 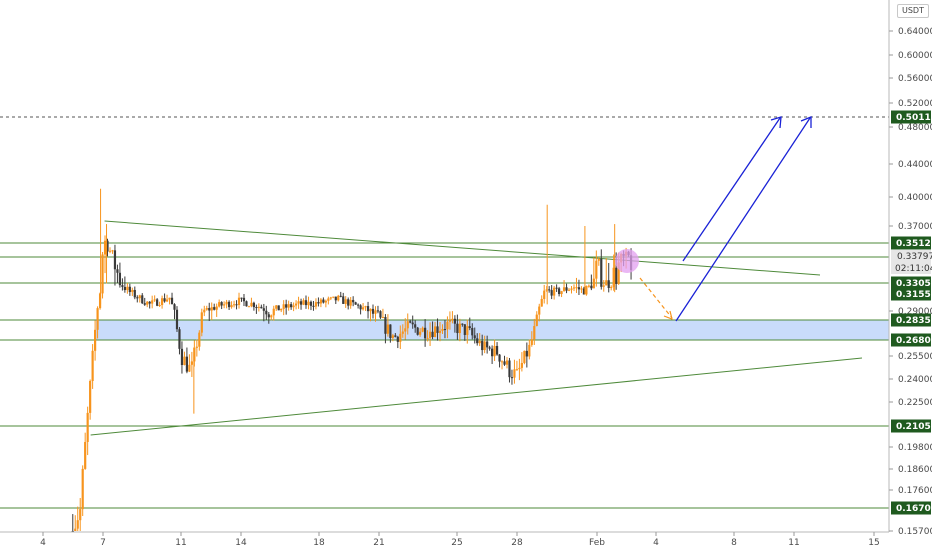 What do you see at coordinates (734, 543) in the screenshot?
I see `time-tick-label: 8` at bounding box center [734, 543].